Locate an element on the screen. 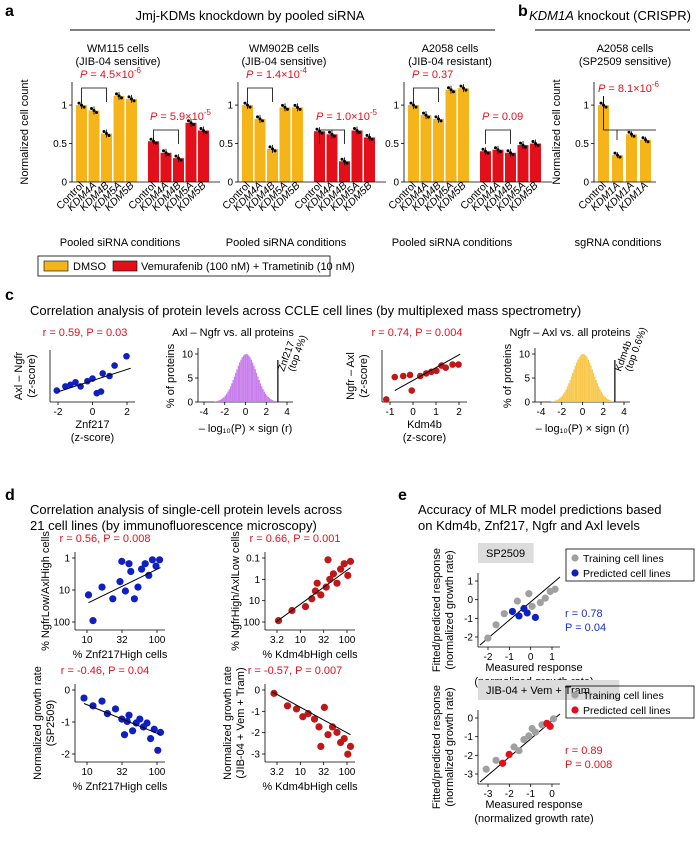  legend-marker-training is located at coordinates (575, 695).